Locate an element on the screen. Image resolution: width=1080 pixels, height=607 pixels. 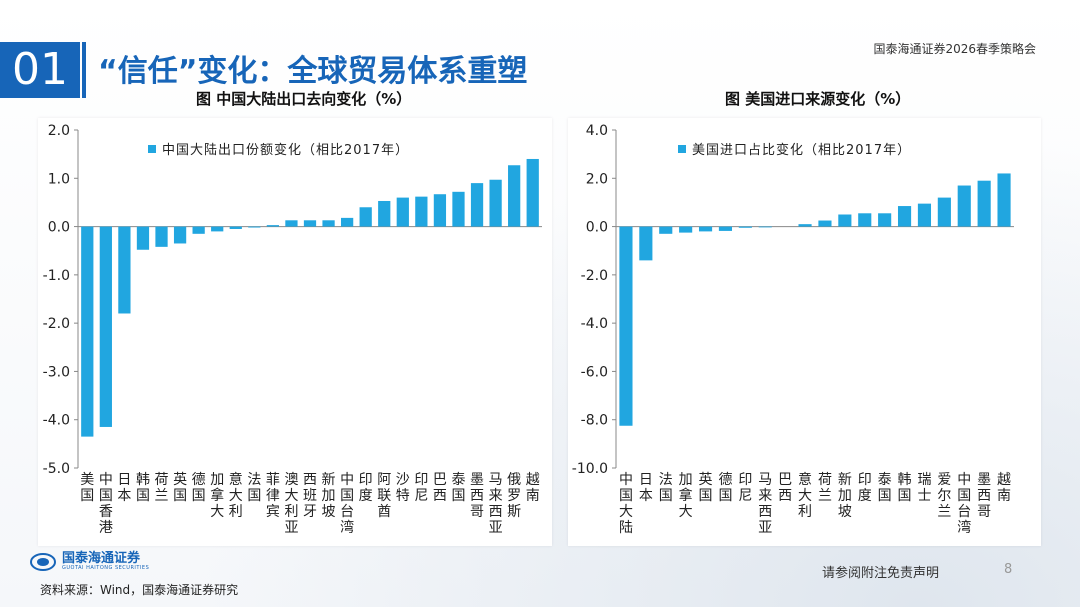
y-tick-label: 0.0 is located at coordinates (59, 228).